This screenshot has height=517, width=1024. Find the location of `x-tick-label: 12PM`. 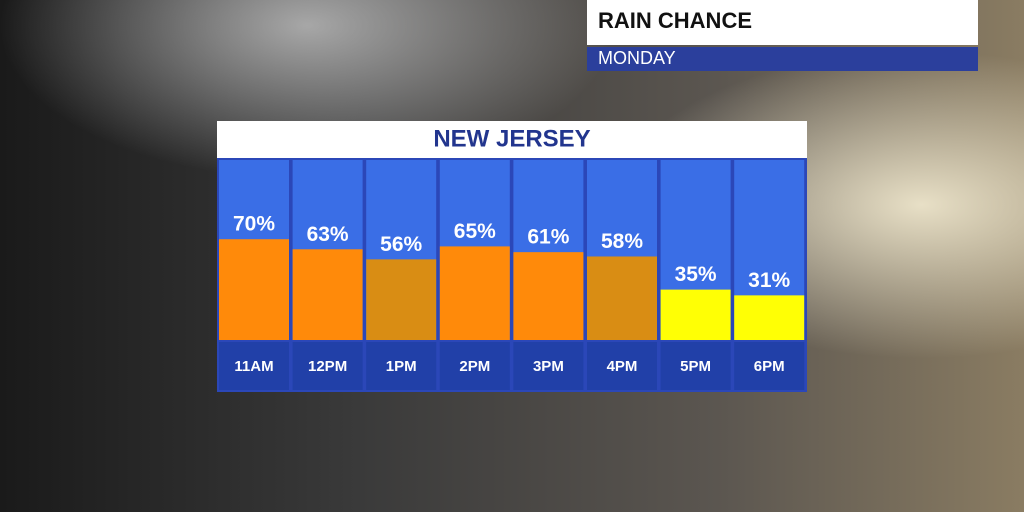

x-tick-label: 12PM is located at coordinates (327, 366).